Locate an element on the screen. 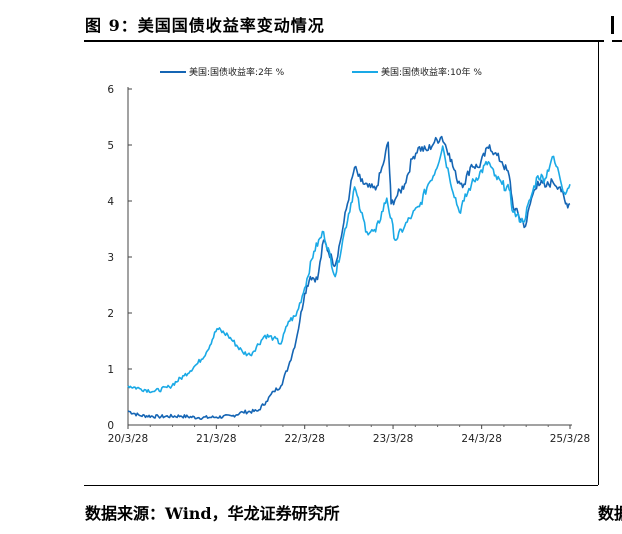  adjacent-source-fragment: 数据 is located at coordinates (610, 513).